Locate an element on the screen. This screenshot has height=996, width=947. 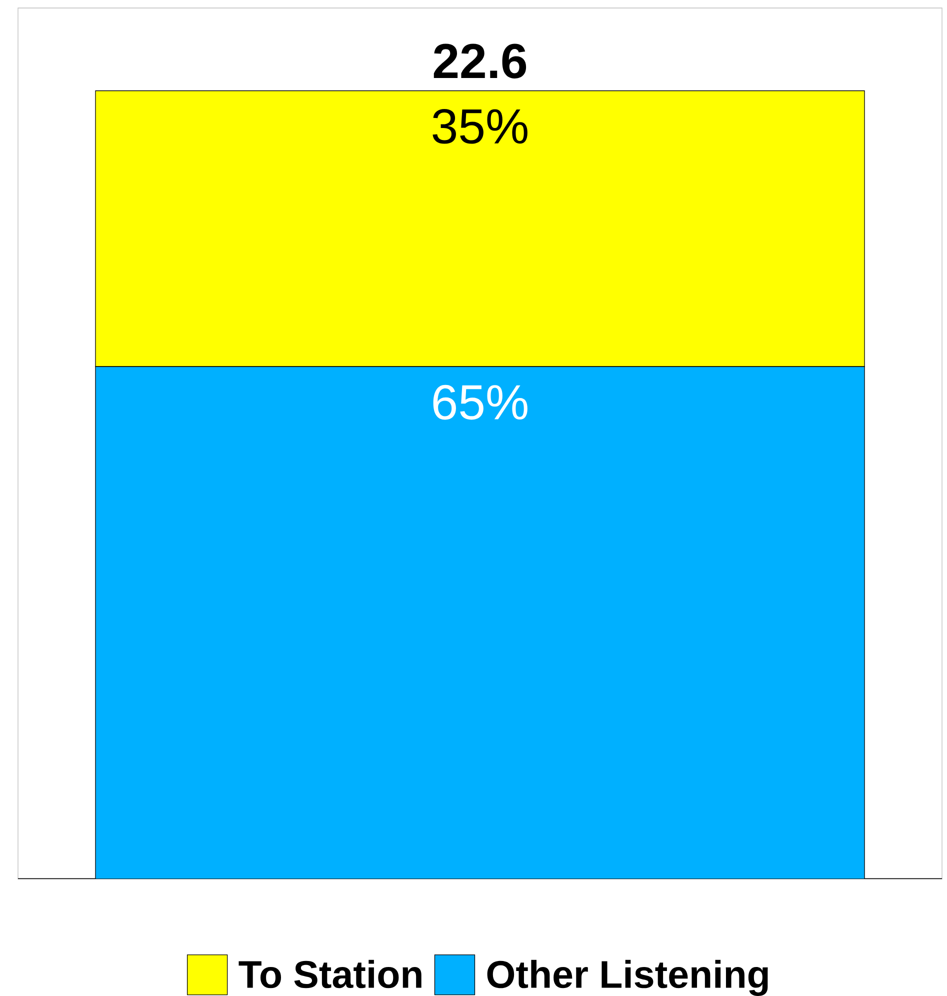
data-label: 35% is located at coordinates (480, 126).